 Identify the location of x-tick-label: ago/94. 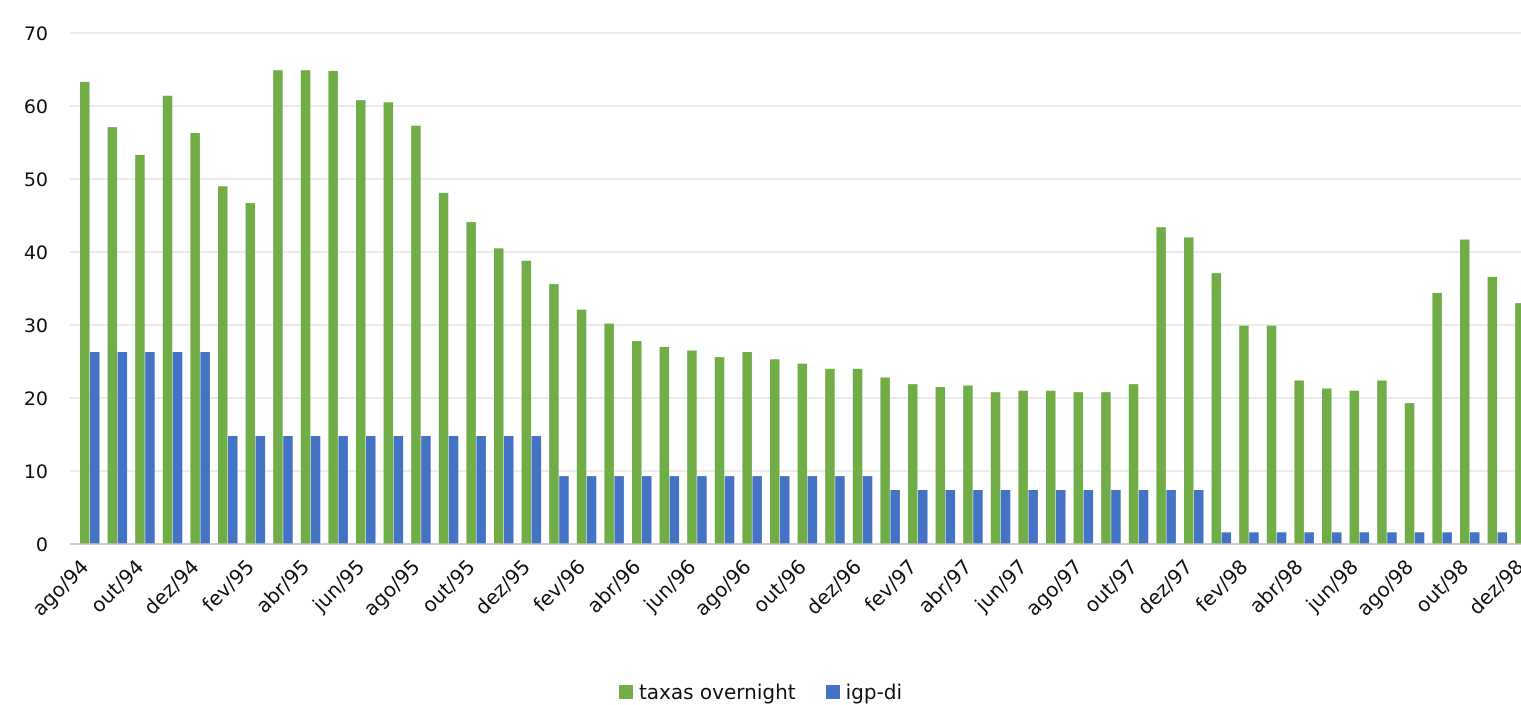
(60, 588).